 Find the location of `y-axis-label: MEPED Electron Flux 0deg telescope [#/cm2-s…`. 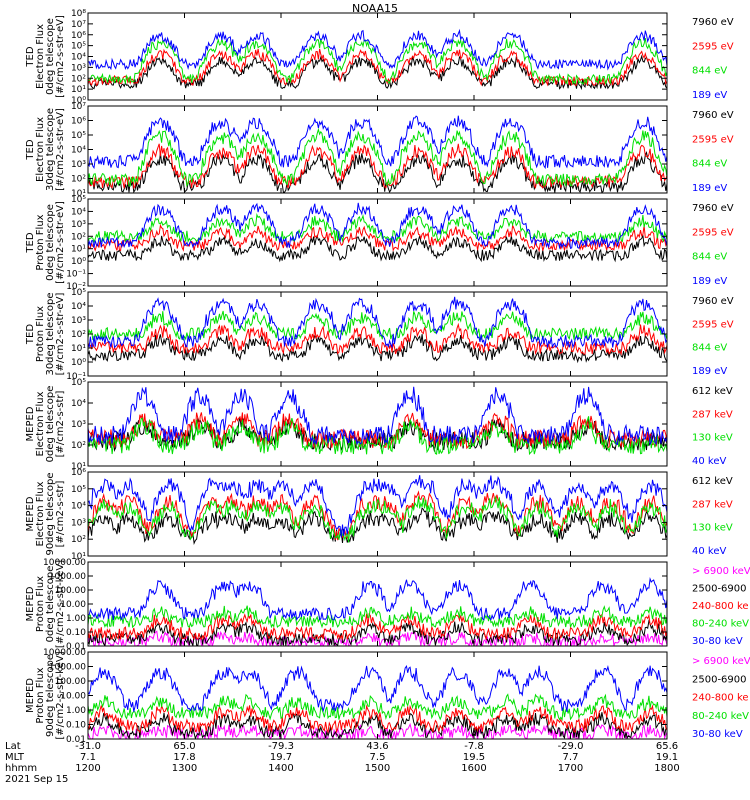

y-axis-label: MEPED Electron Flux 0deg telescope [#/cm2-s… is located at coordinates (45, 424).